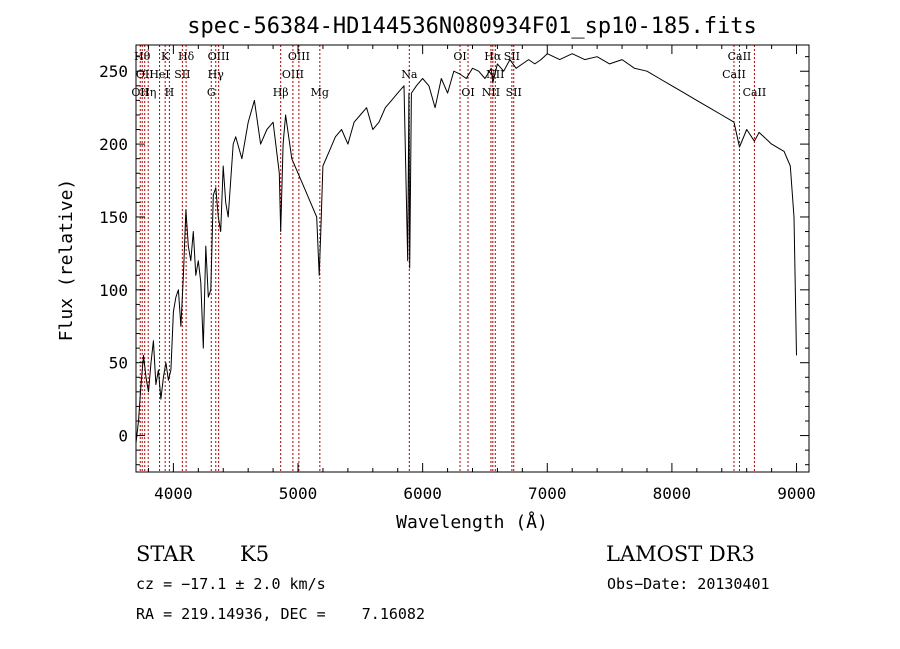  What do you see at coordinates (170, 92) in the screenshot?
I see `spectral-line-label: H` at bounding box center [170, 92].